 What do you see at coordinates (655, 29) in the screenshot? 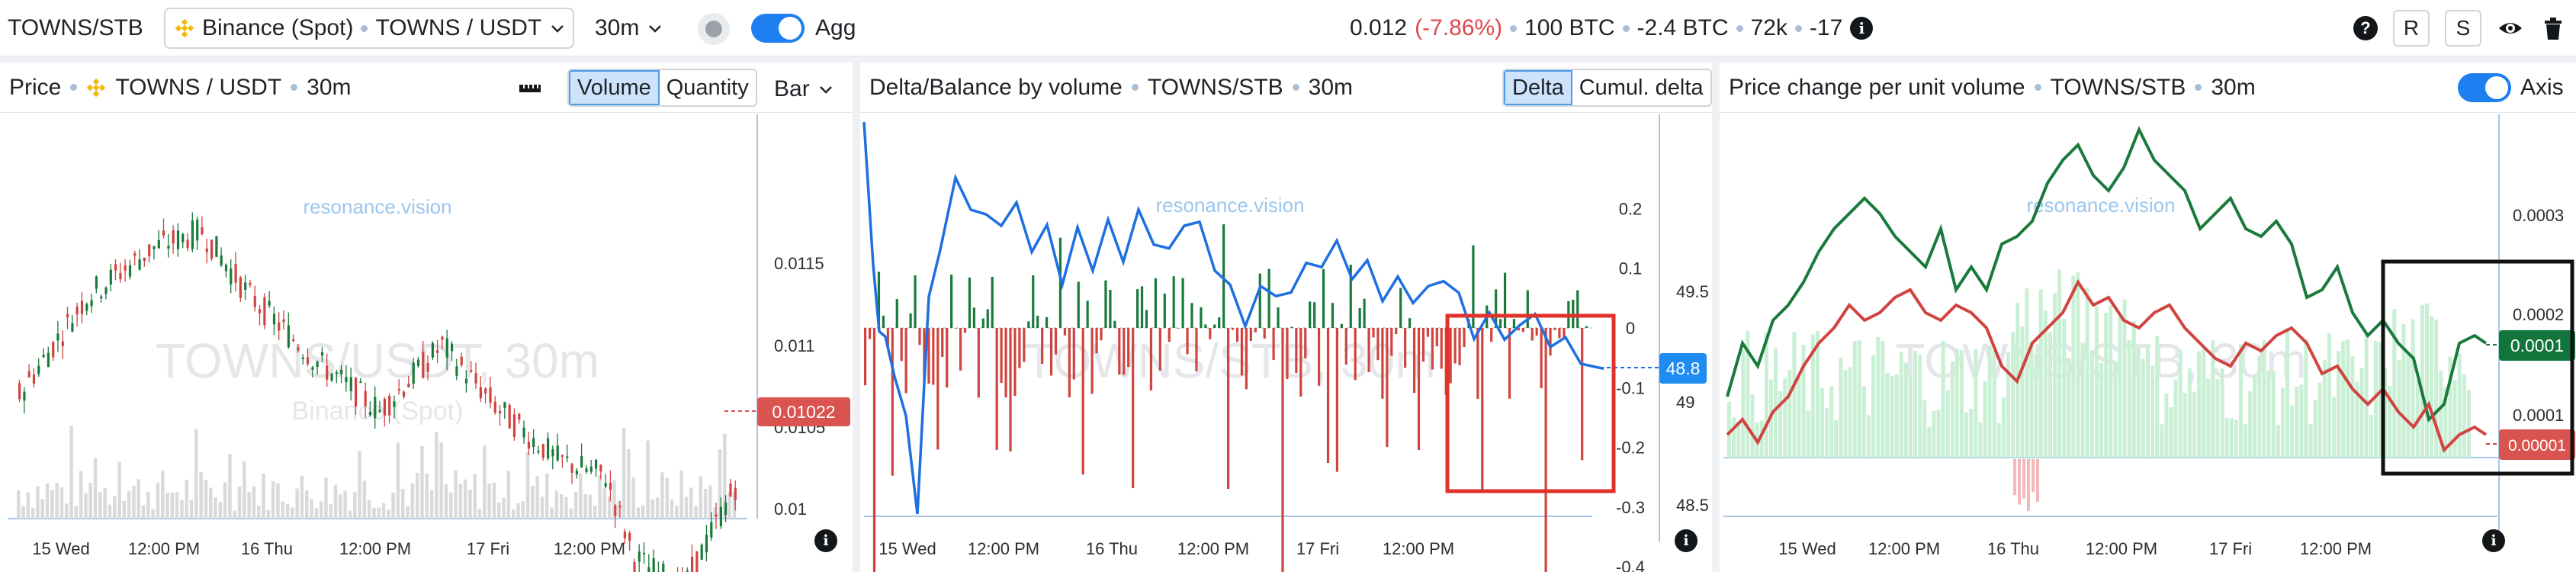
I see `chevron-down-icon` at bounding box center [655, 29].